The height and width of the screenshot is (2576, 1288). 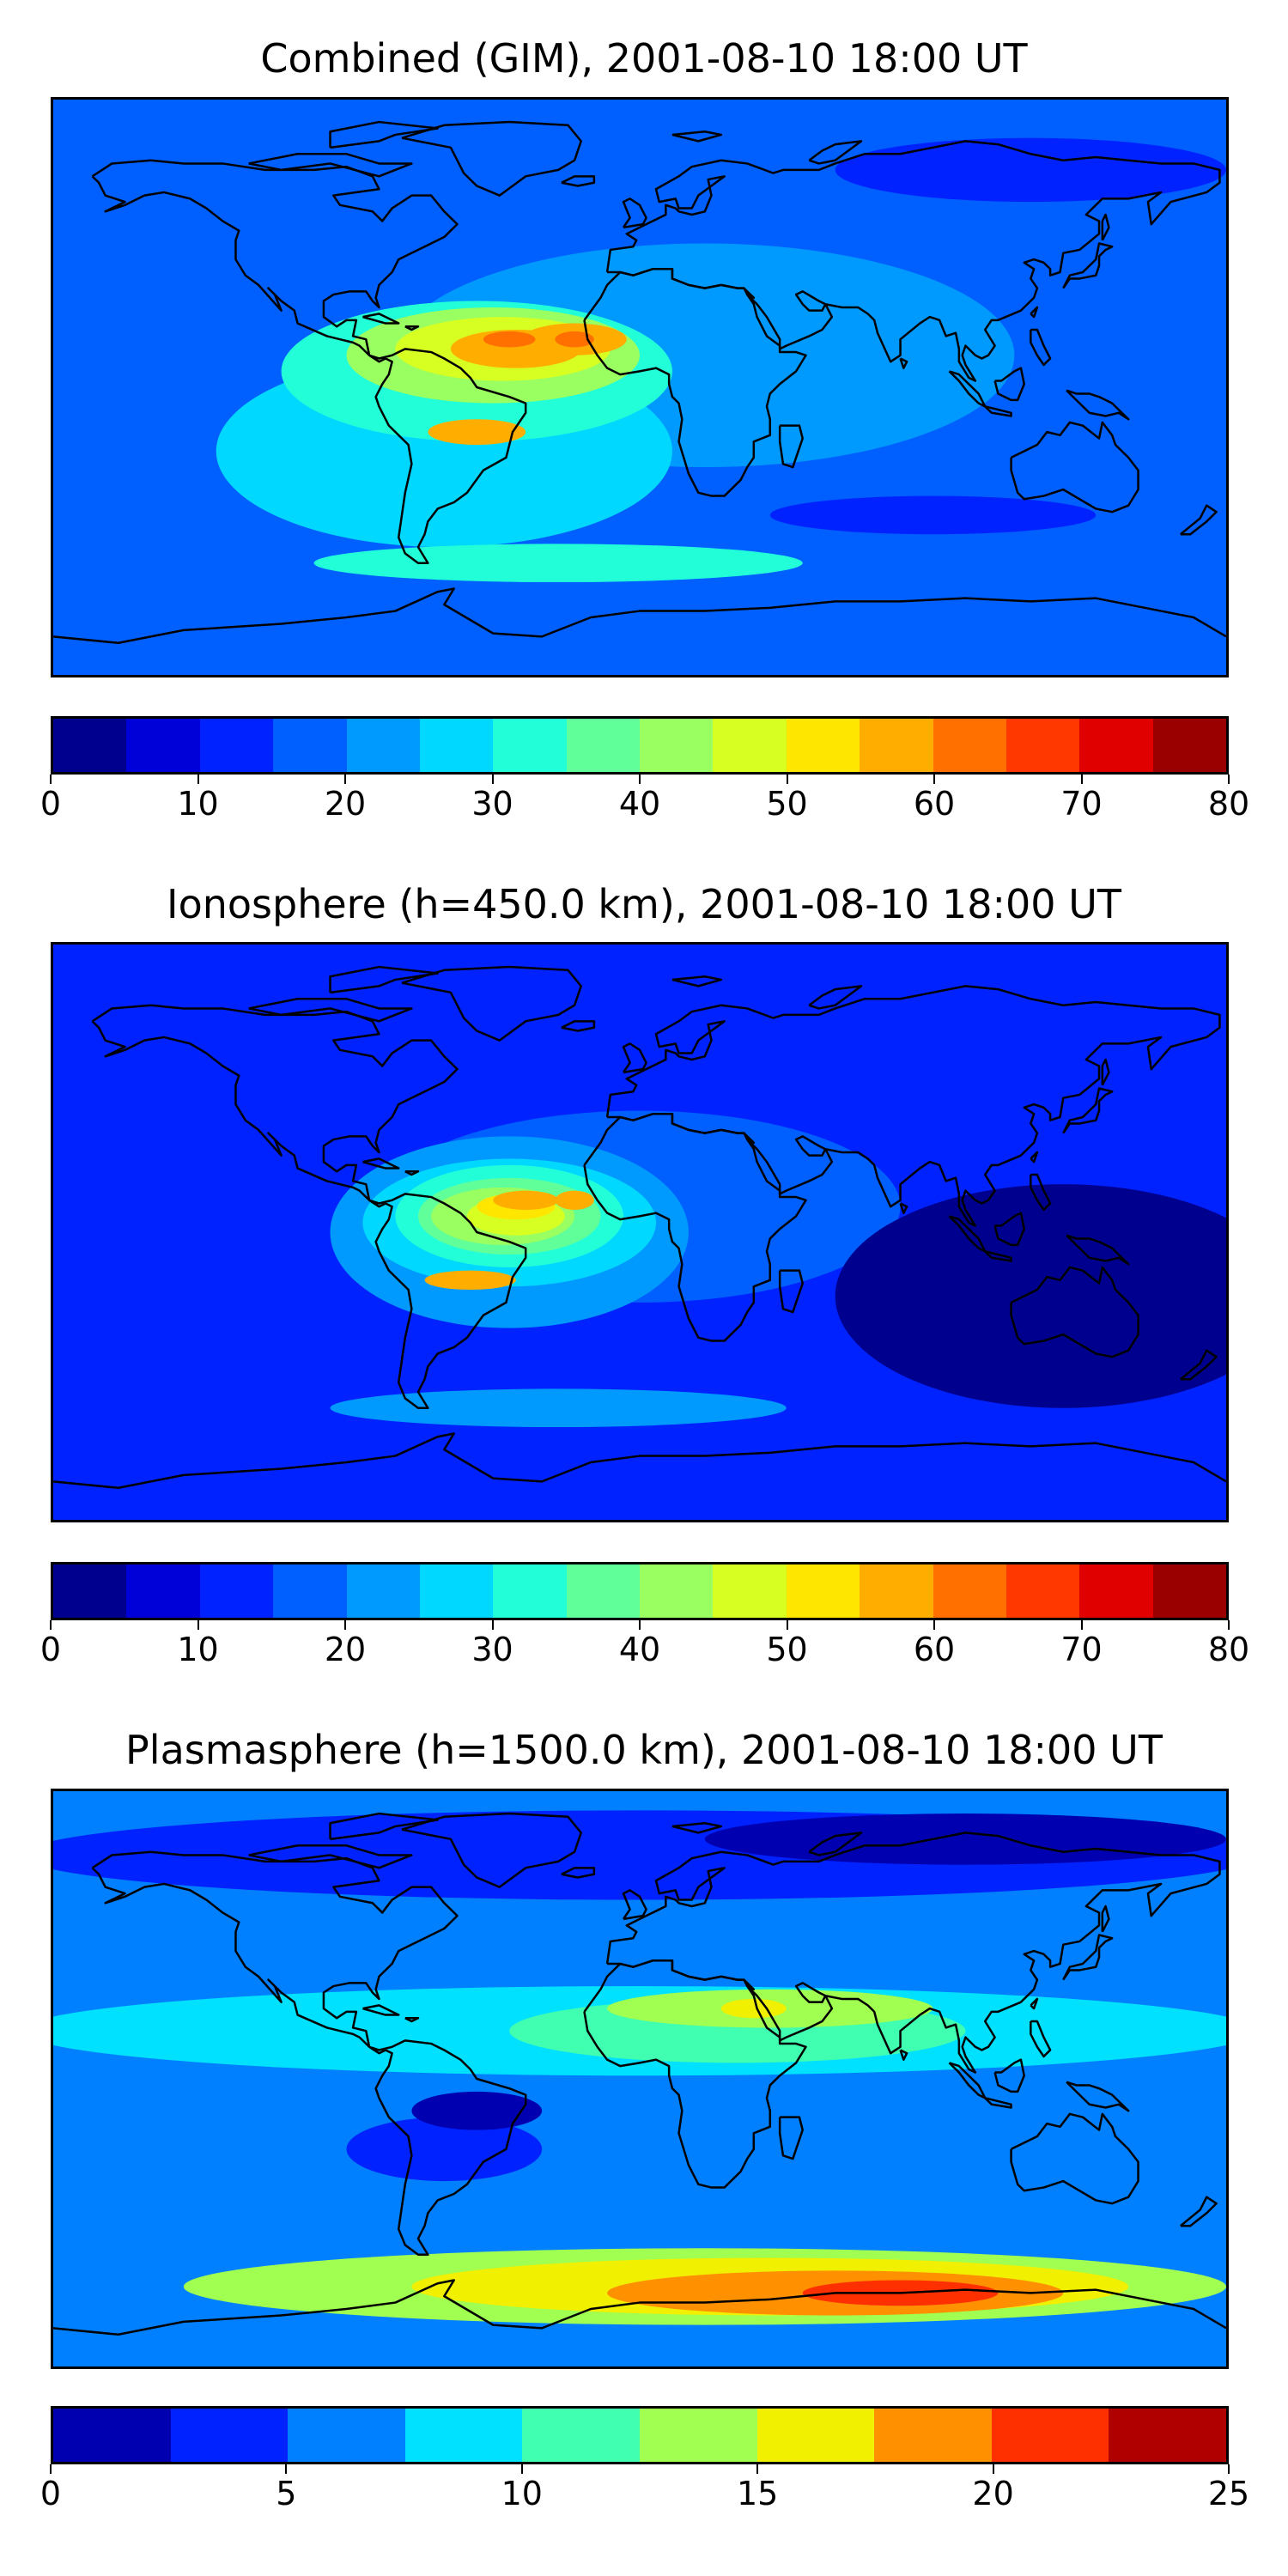 What do you see at coordinates (787, 804) in the screenshot?
I see `colorbar-tick-label: 50` at bounding box center [787, 804].